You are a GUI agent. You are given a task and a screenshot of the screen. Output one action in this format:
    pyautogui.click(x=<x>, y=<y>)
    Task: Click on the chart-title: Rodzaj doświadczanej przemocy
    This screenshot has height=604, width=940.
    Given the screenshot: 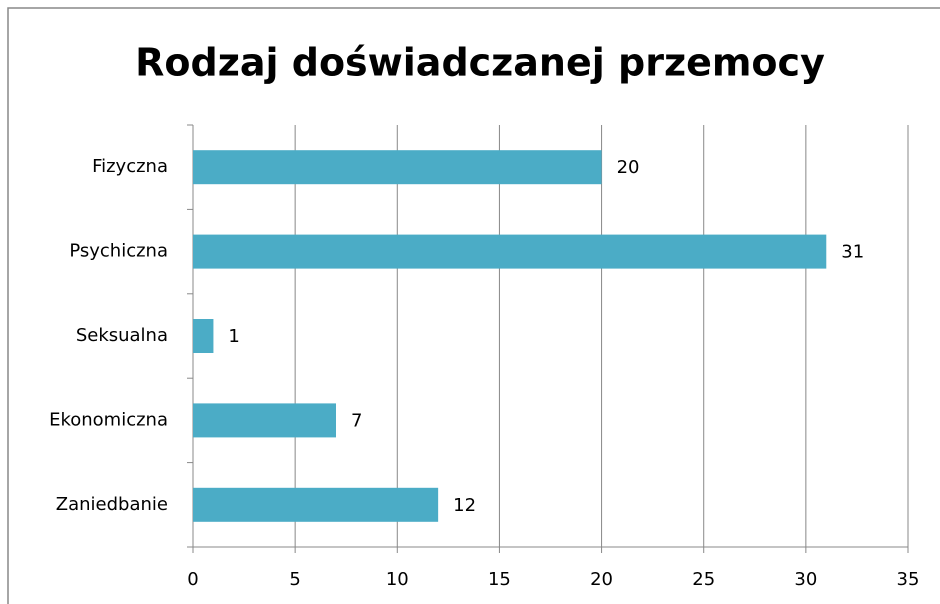 What is the action you would take?
    pyautogui.click(x=480, y=63)
    